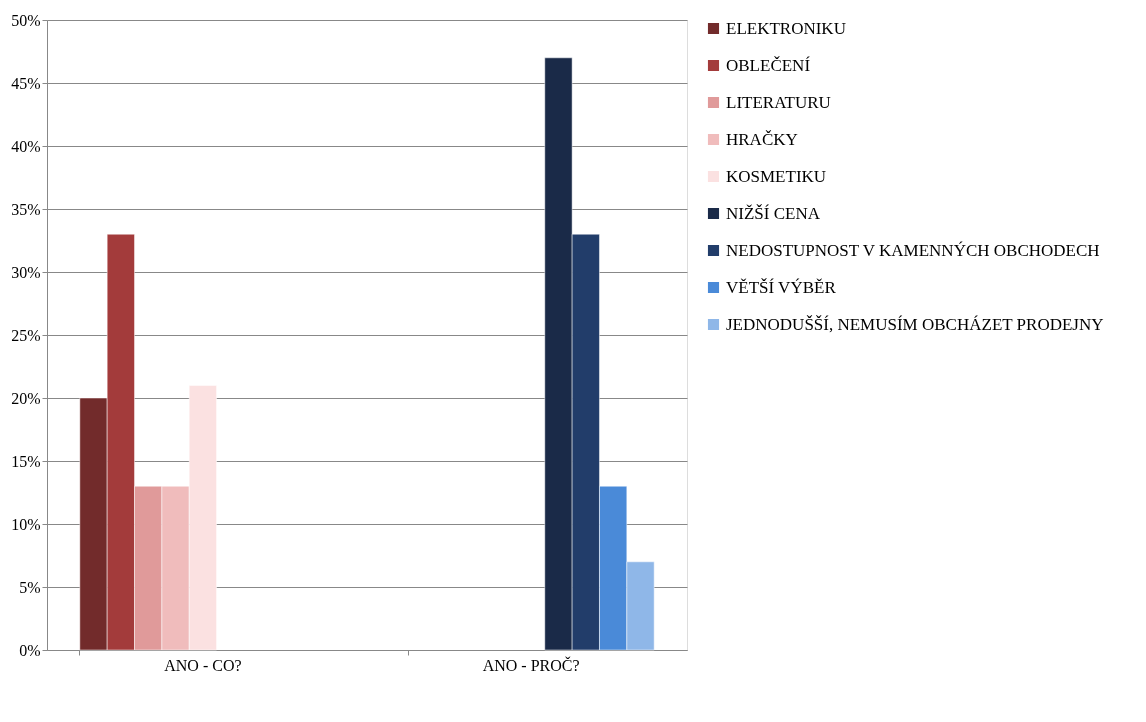 Image resolution: width=1146 pixels, height=722 pixels. What do you see at coordinates (26, 461) in the screenshot?
I see `y-tick-label: 15%` at bounding box center [26, 461].